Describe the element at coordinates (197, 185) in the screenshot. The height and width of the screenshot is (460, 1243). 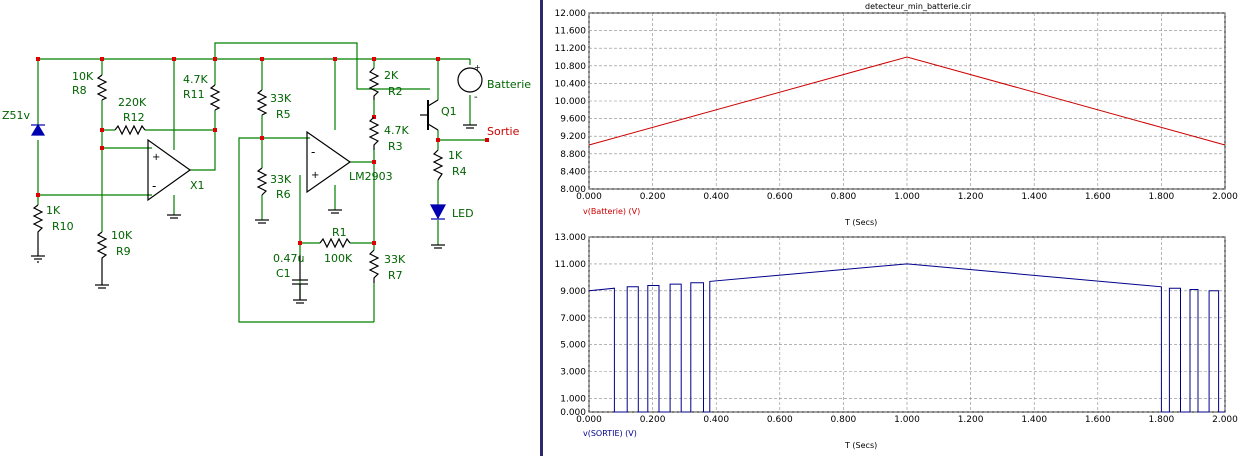
I see `label-x1: X1` at that location.